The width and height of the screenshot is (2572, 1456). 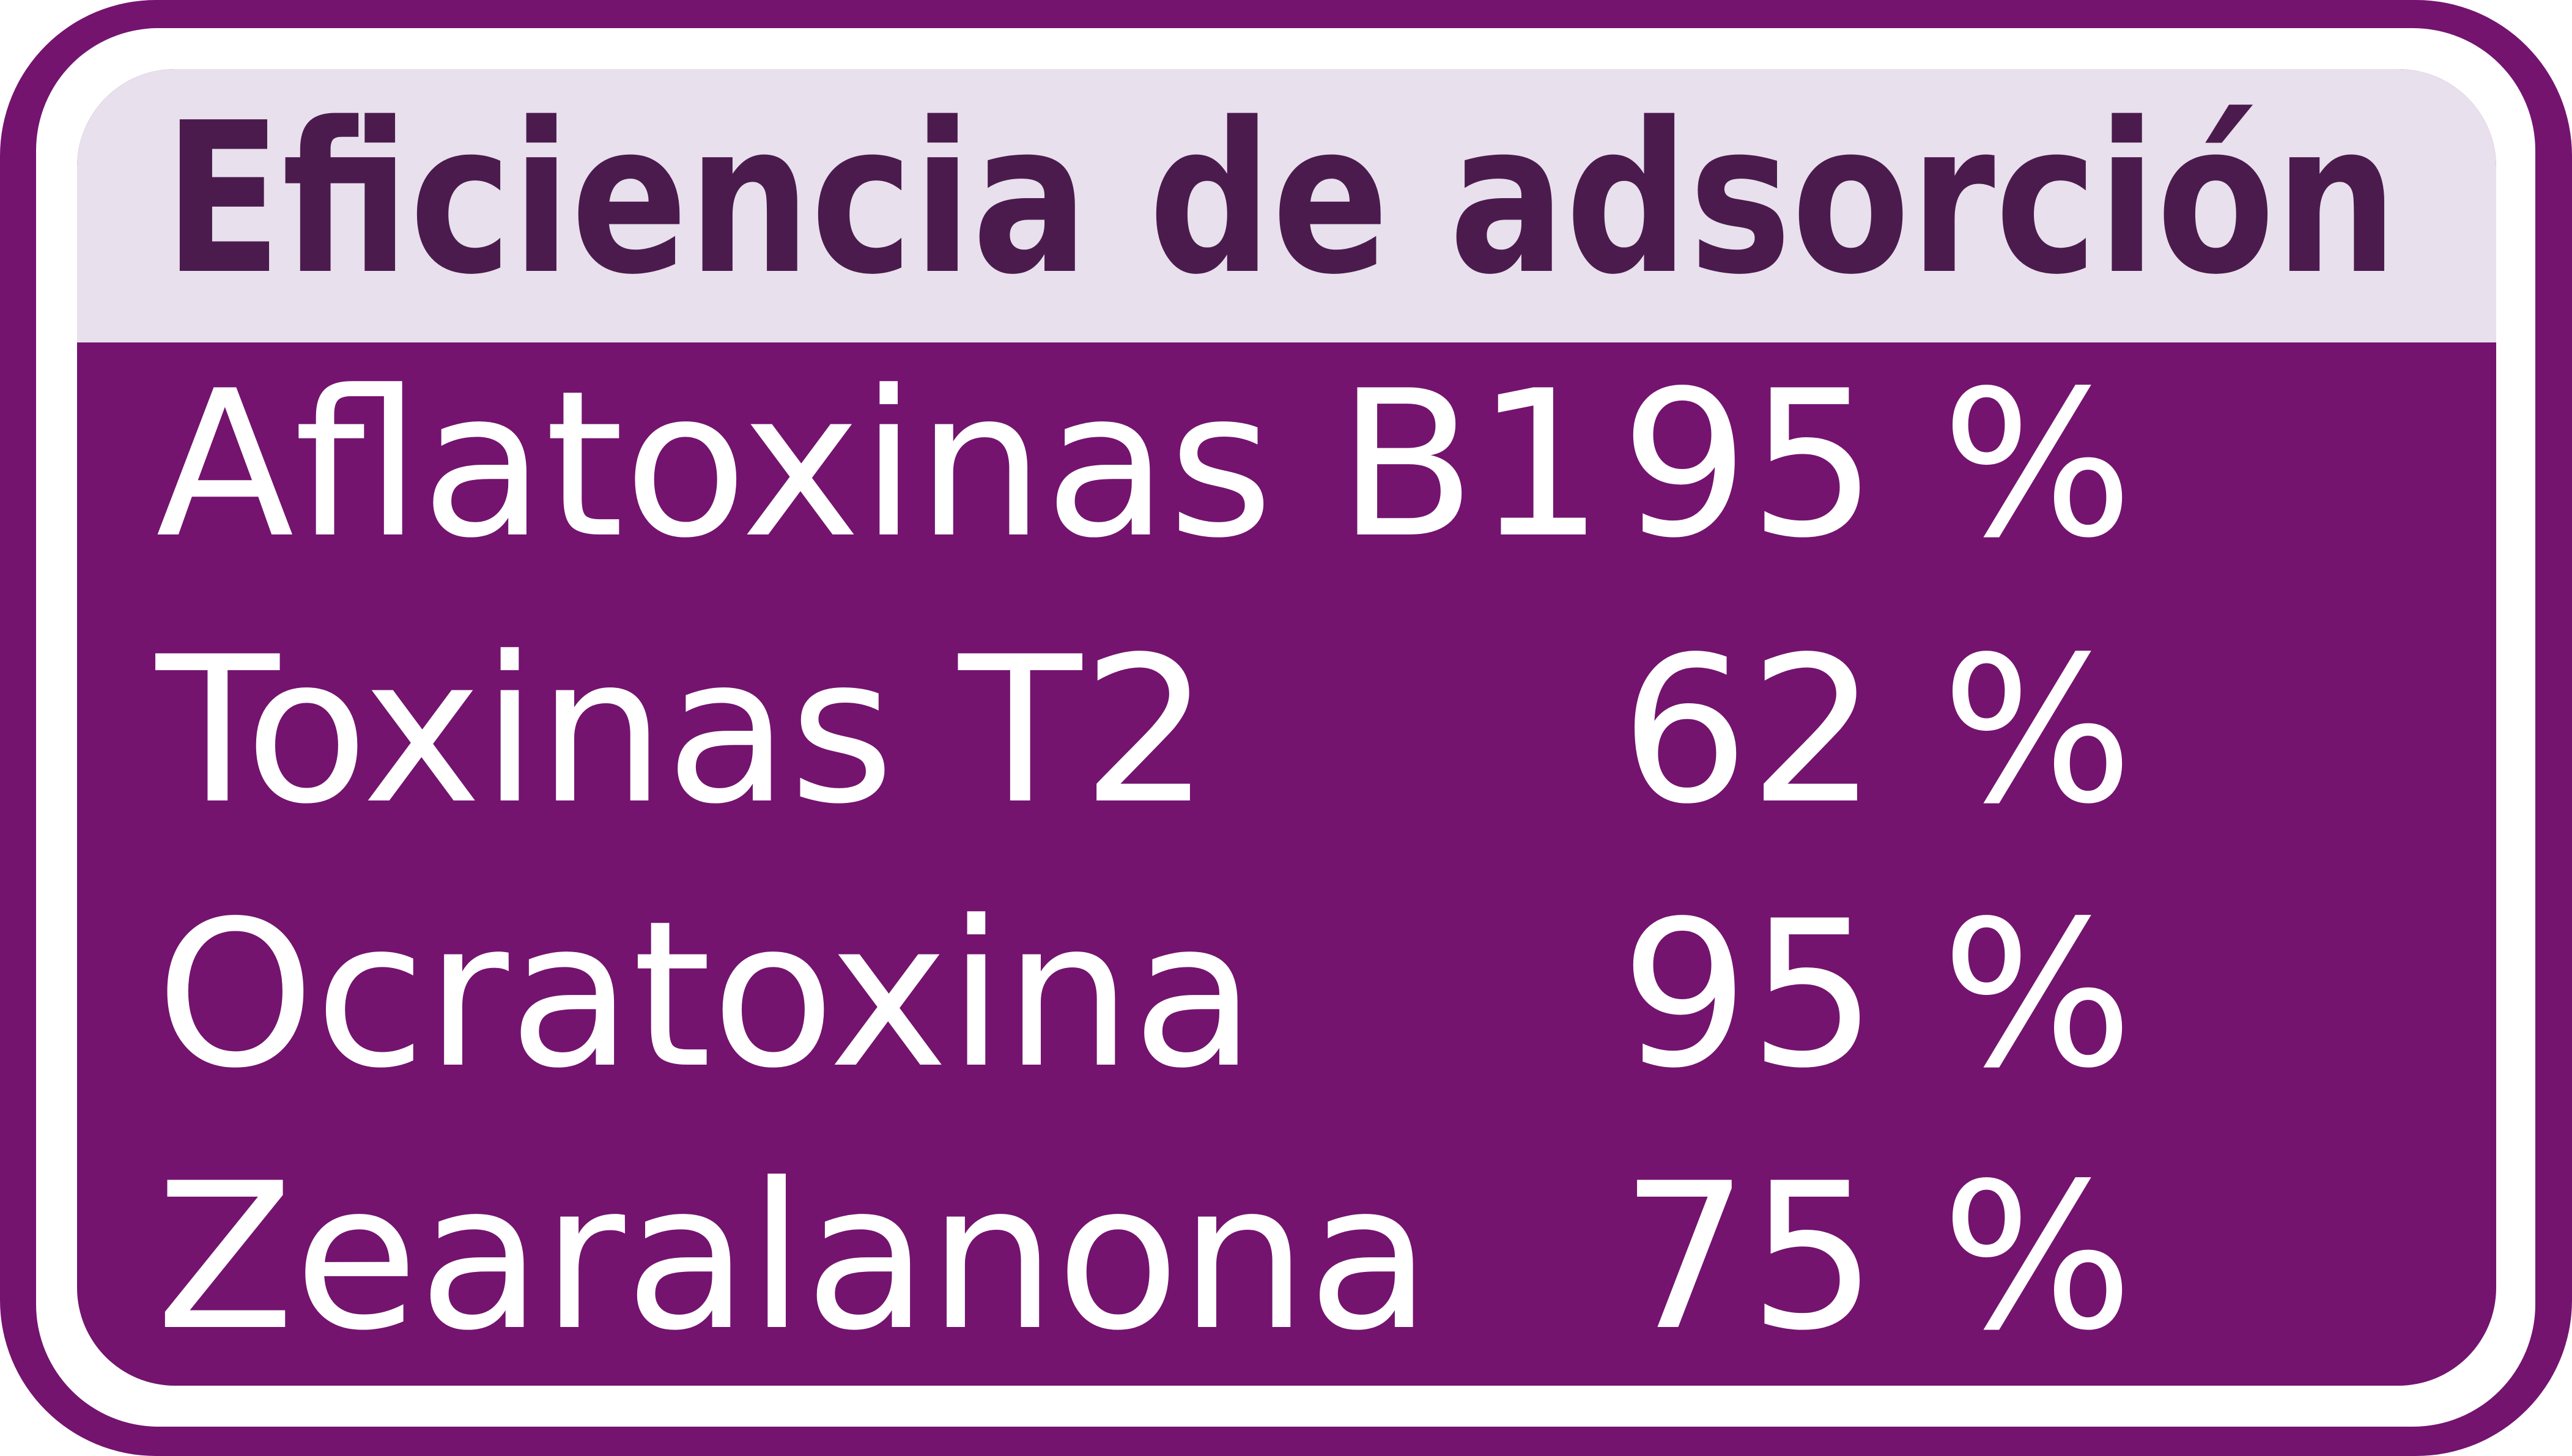 I want to click on efficiency-value: 62 %, so click(x=1876, y=730).